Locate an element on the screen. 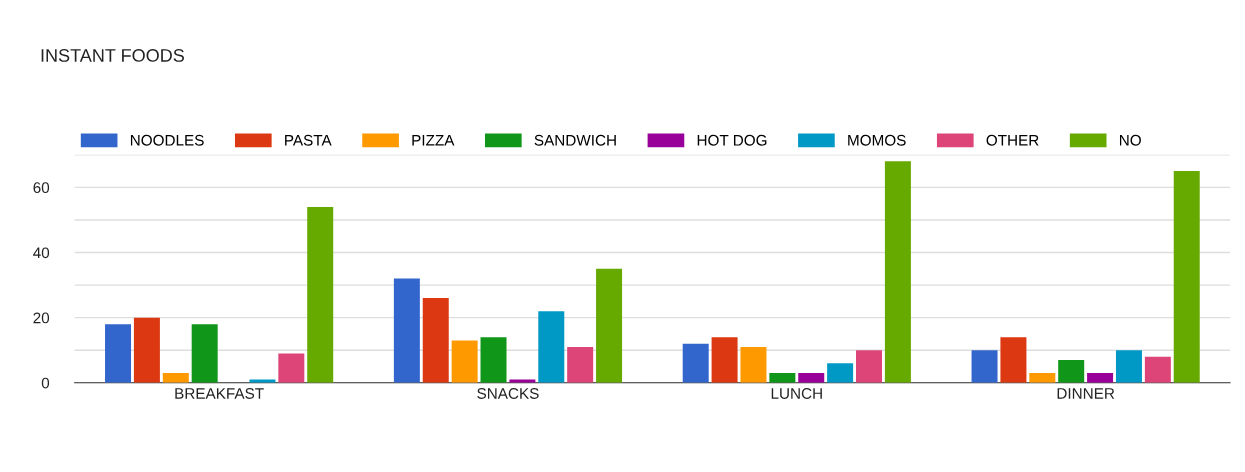 This screenshot has width=1245, height=472. x-tick-label: DINNER is located at coordinates (1086, 393).